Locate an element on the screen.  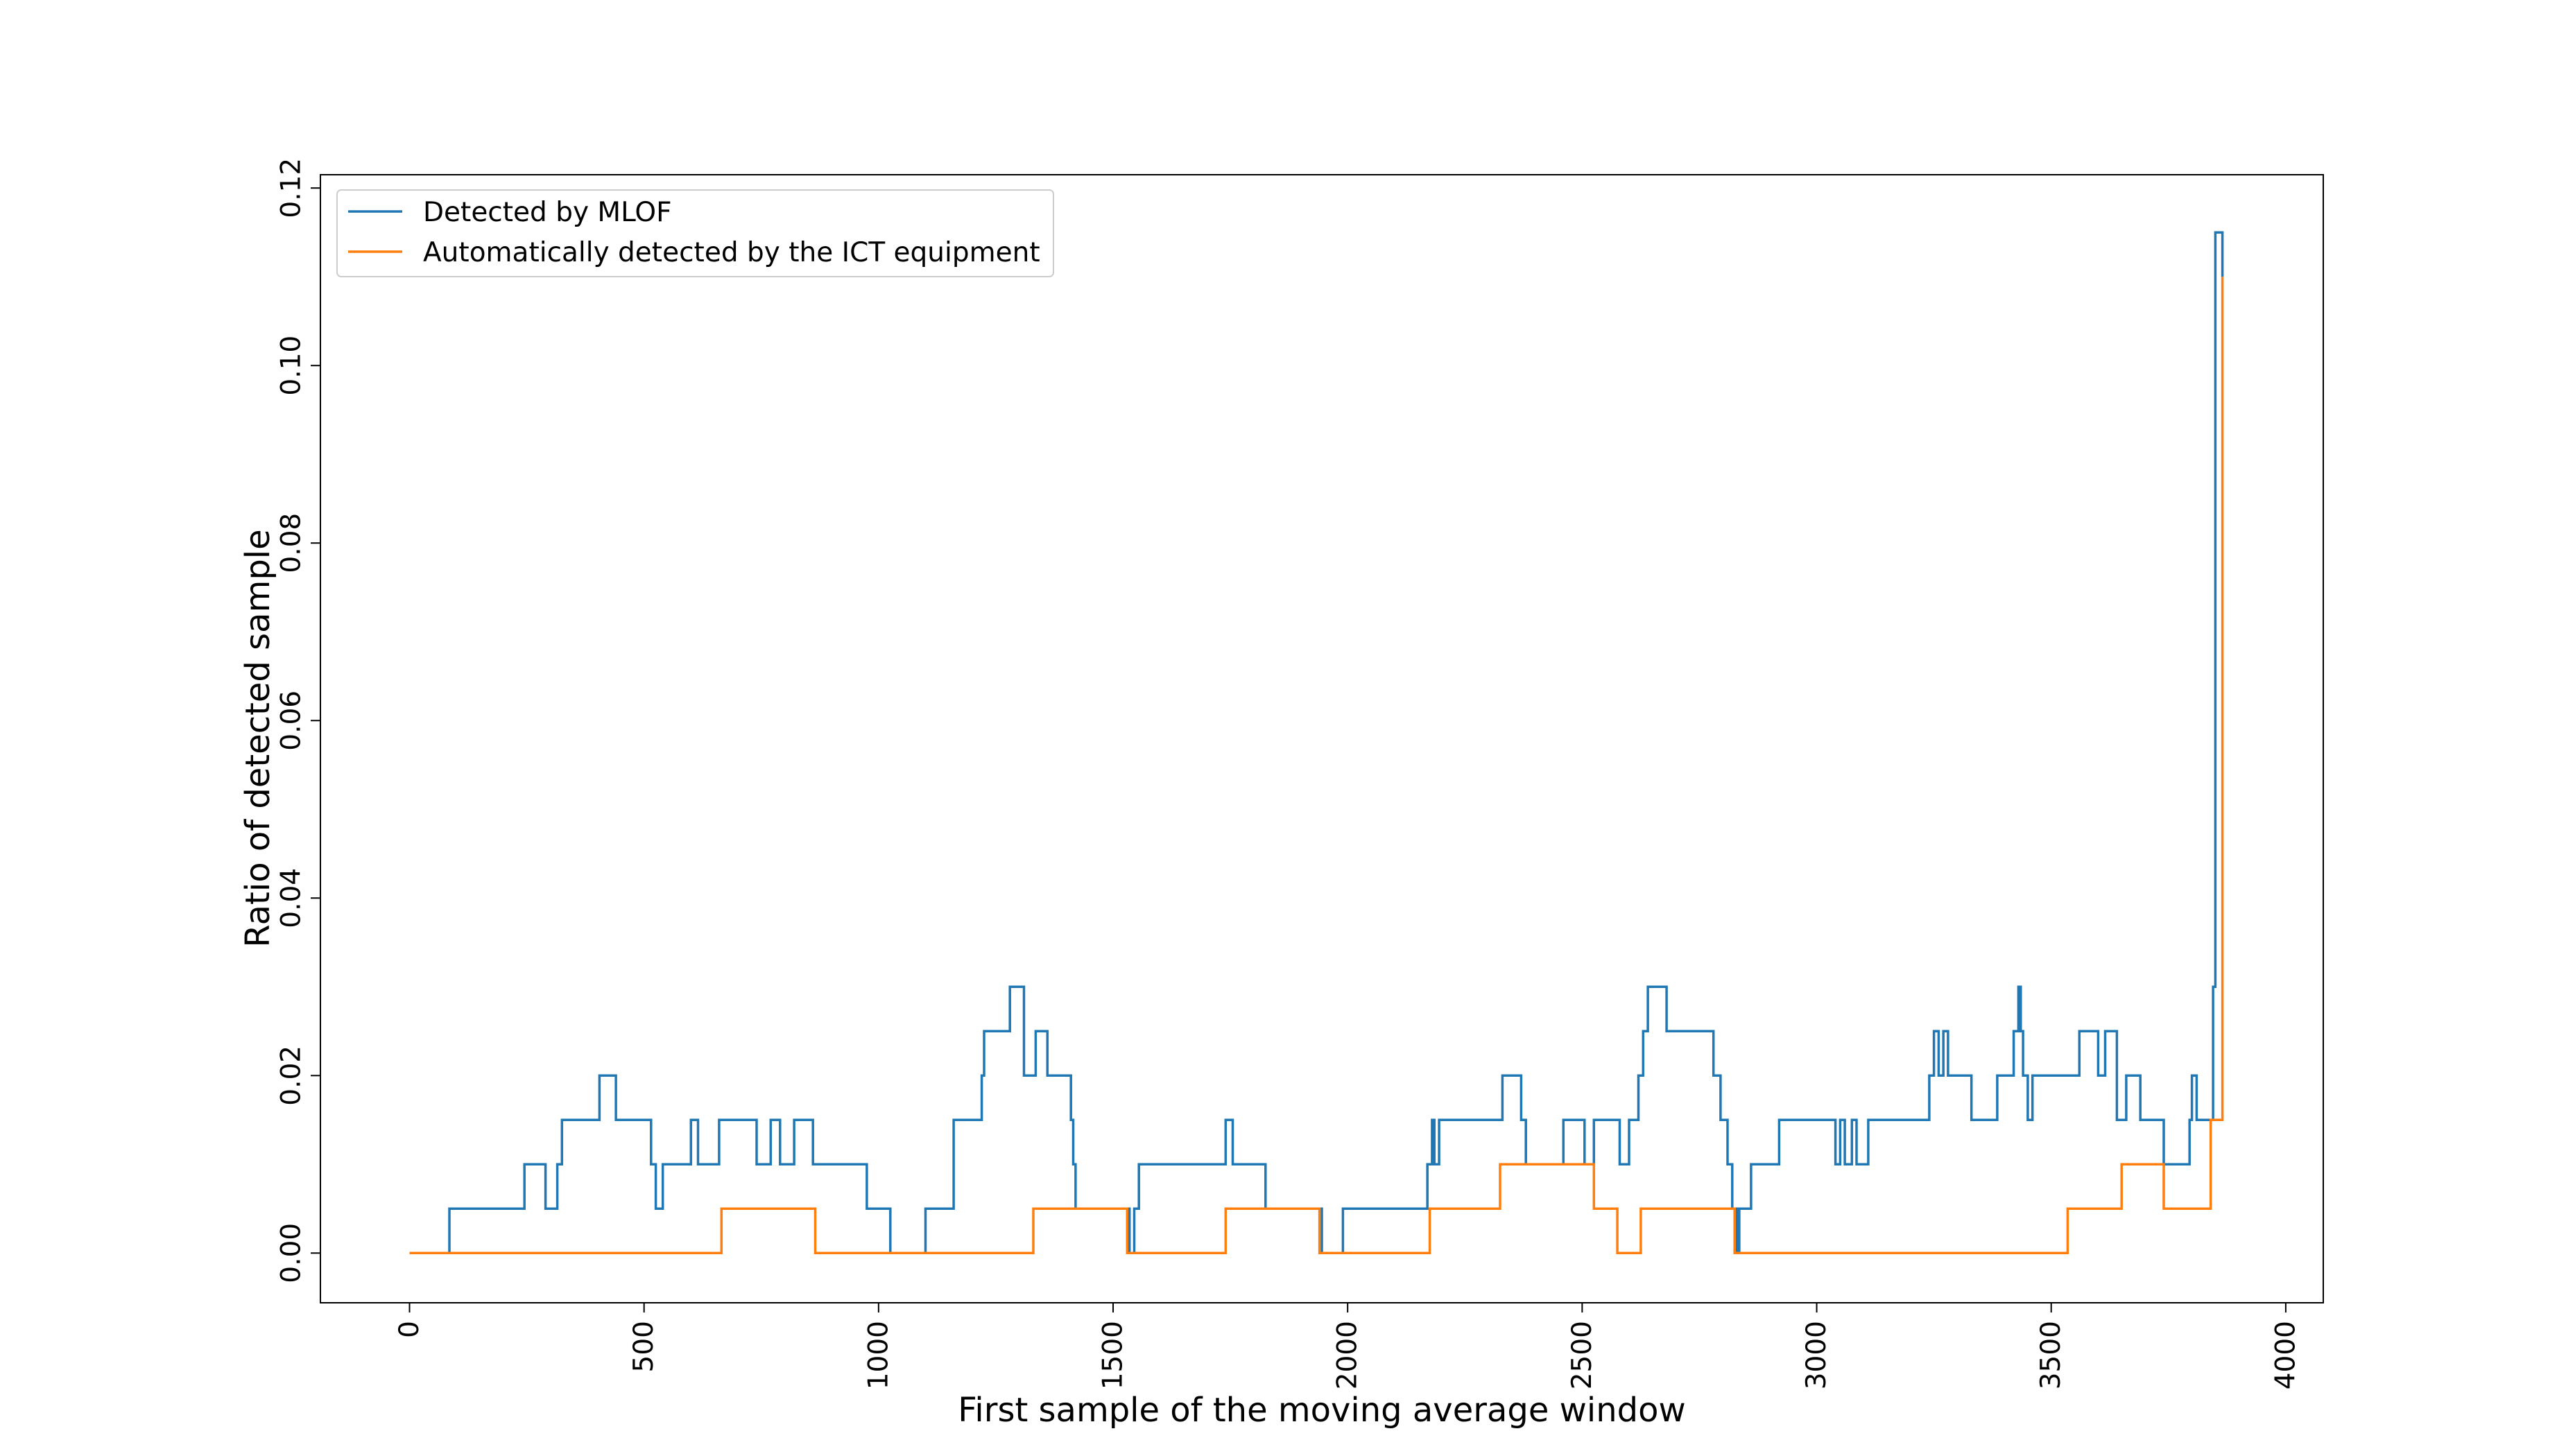
x-tick-label: 2000 is located at coordinates (1347, 1355).